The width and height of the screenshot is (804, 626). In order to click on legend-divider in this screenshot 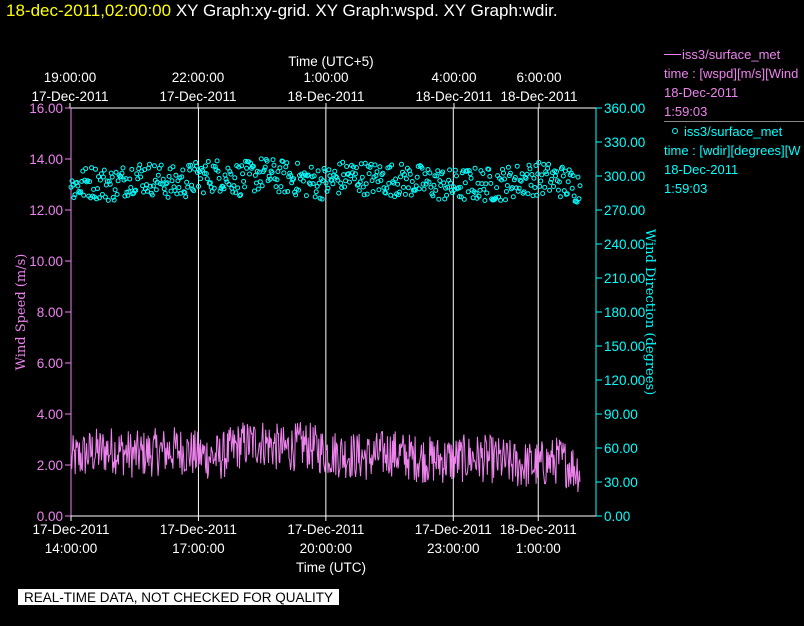, I will do `click(734, 121)`.